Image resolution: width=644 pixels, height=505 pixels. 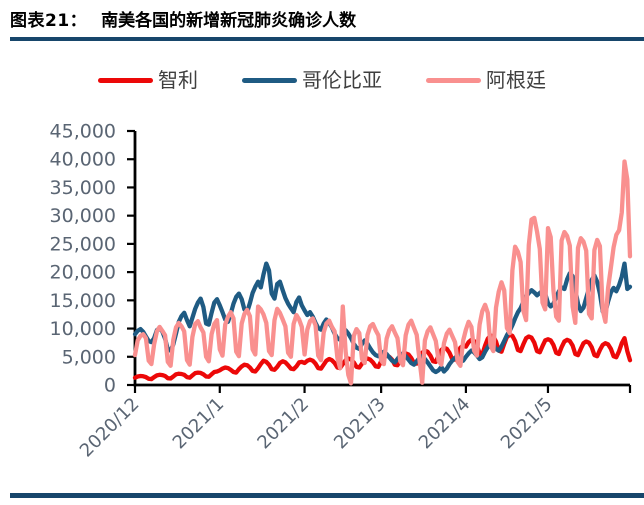 What do you see at coordinates (83, 244) in the screenshot?
I see `y-tick-label: 25,000` at bounding box center [83, 244].